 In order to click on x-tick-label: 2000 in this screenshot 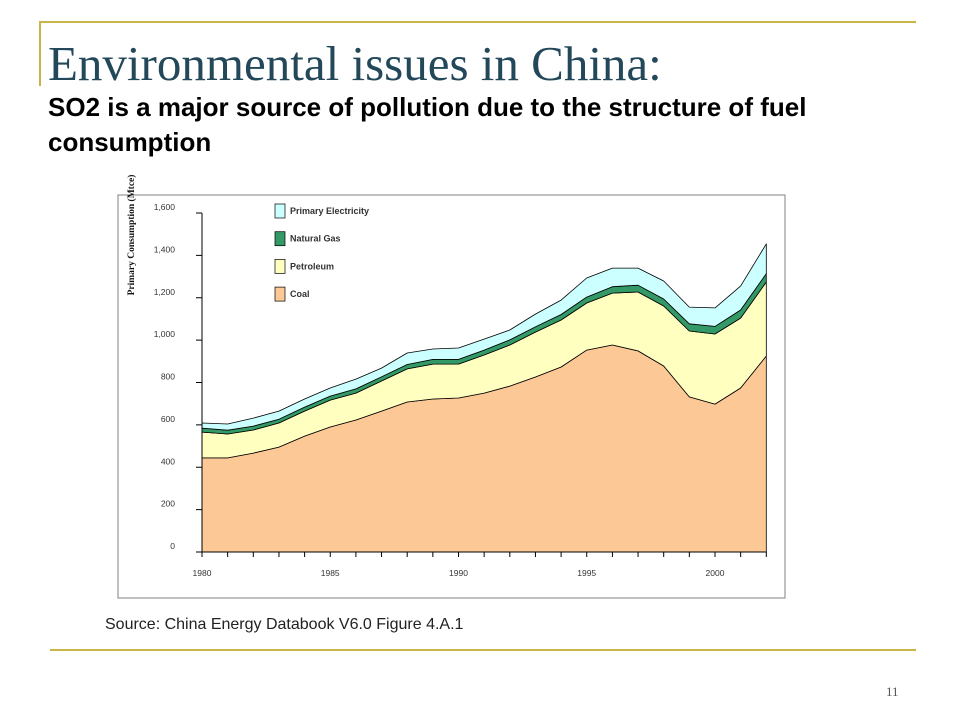, I will do `click(715, 573)`.